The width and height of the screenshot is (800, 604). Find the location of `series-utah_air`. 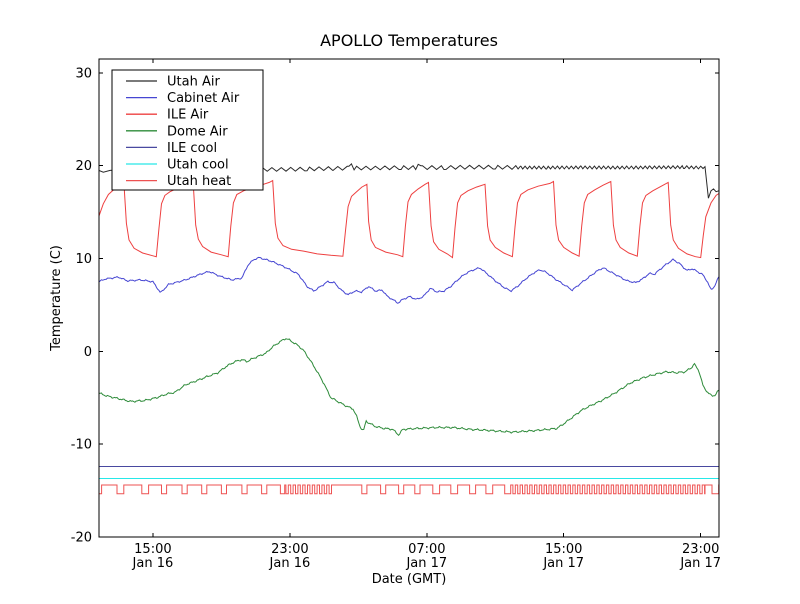

series-utah_air is located at coordinates (409, 181).